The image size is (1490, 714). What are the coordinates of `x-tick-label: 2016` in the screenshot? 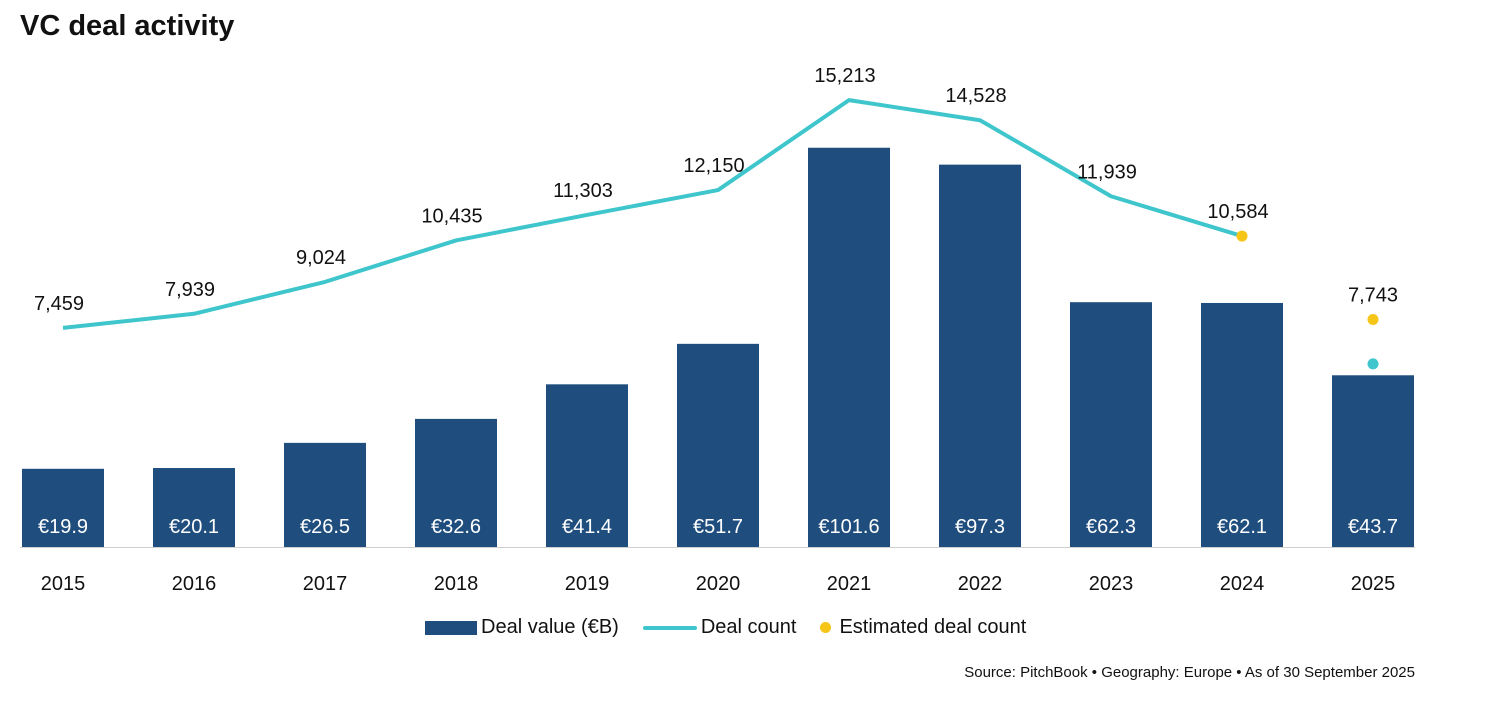 It's located at (194, 584).